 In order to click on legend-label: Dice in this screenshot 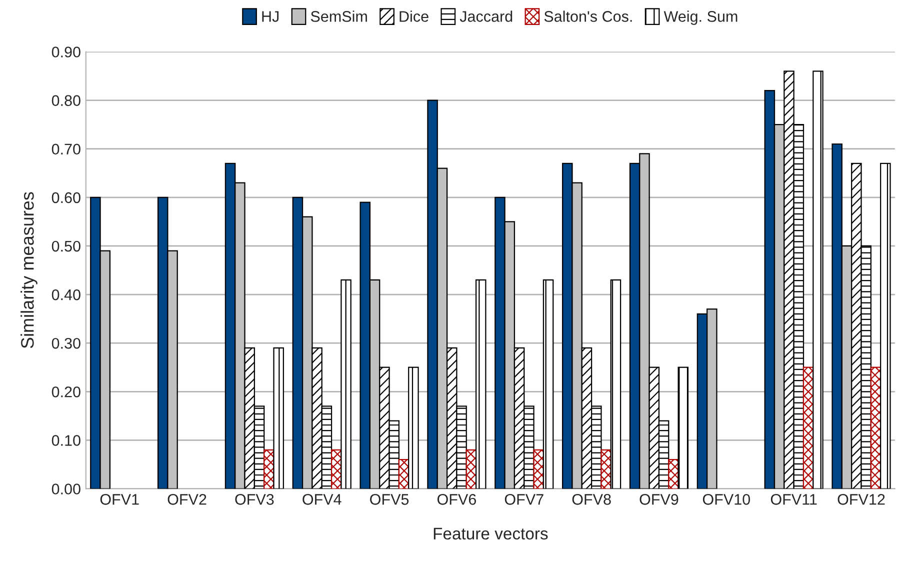, I will do `click(414, 16)`.